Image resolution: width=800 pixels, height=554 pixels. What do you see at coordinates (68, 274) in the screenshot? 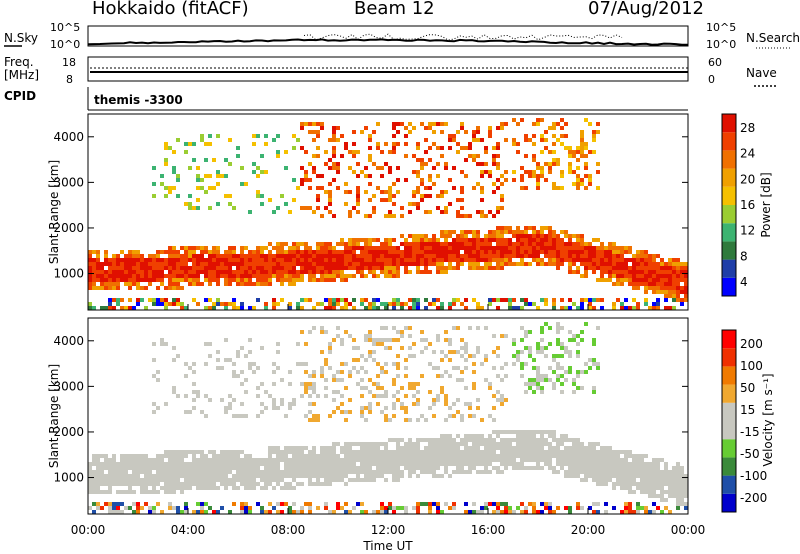
I see `y-tick-label: 1000` at bounding box center [68, 274].